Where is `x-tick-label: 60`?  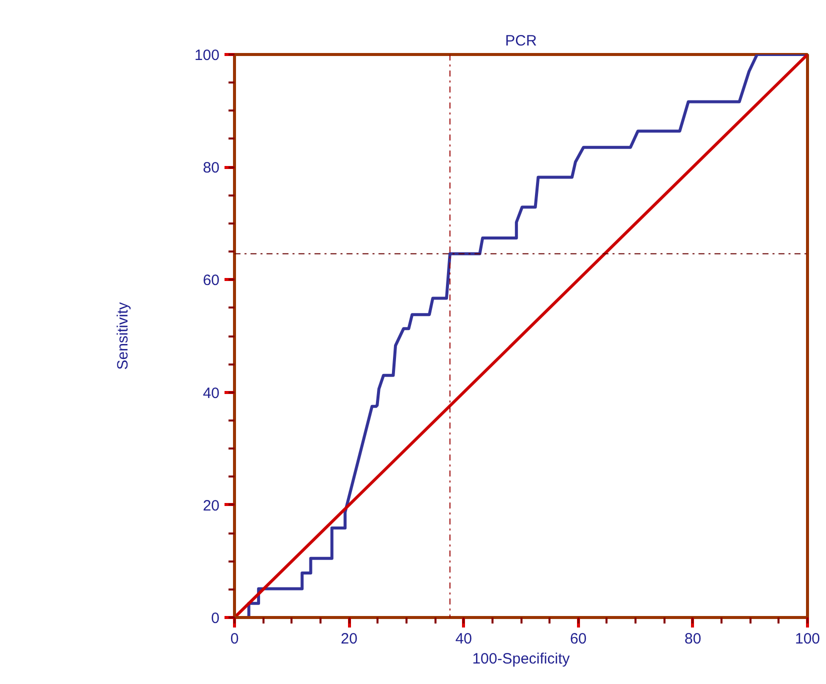 x-tick-label: 60 is located at coordinates (578, 639).